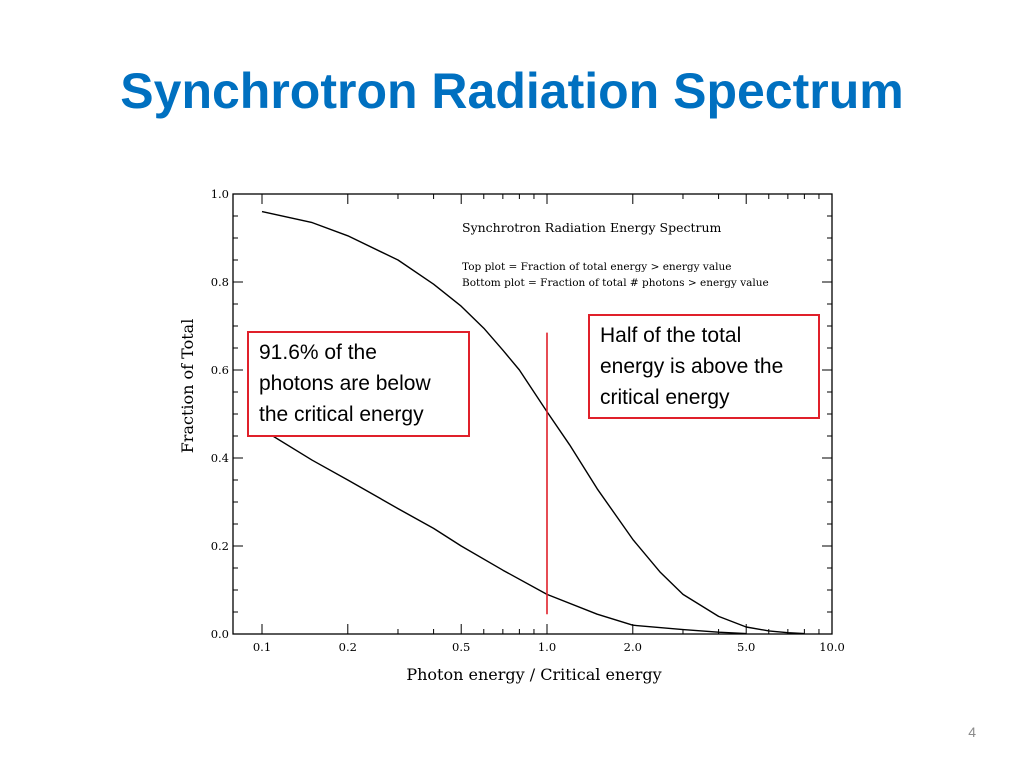 The width and height of the screenshot is (1024, 768). I want to click on y-tick-label: 0.4, so click(220, 458).